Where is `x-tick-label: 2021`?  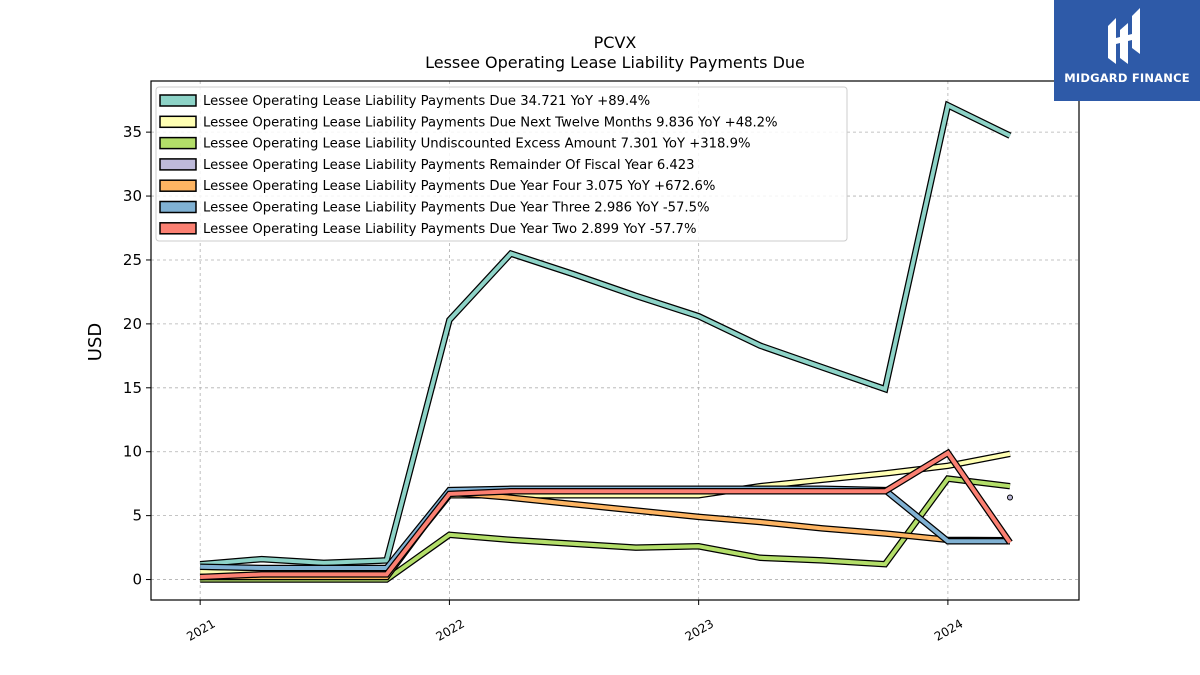 x-tick-label: 2021 is located at coordinates (200, 629).